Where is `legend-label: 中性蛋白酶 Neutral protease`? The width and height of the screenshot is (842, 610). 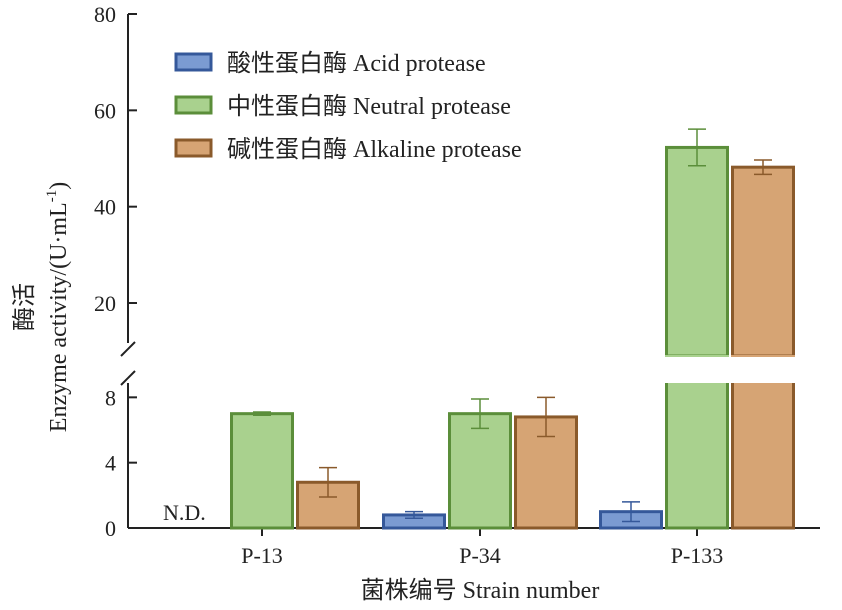 legend-label: 中性蛋白酶 Neutral protease is located at coordinates (369, 106).